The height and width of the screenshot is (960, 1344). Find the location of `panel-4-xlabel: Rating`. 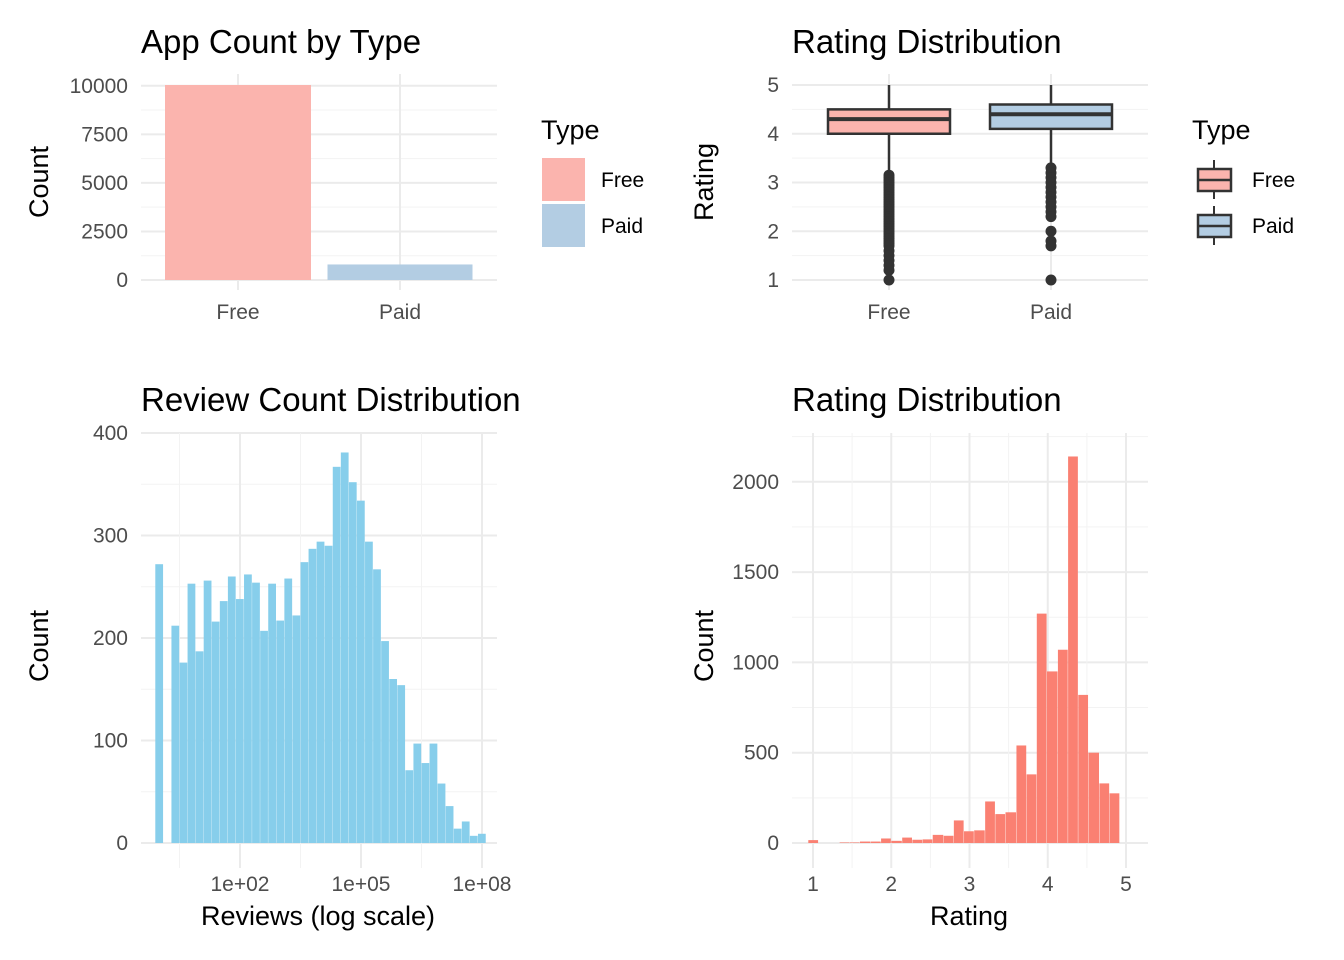

panel-4-xlabel: Rating is located at coordinates (969, 916).